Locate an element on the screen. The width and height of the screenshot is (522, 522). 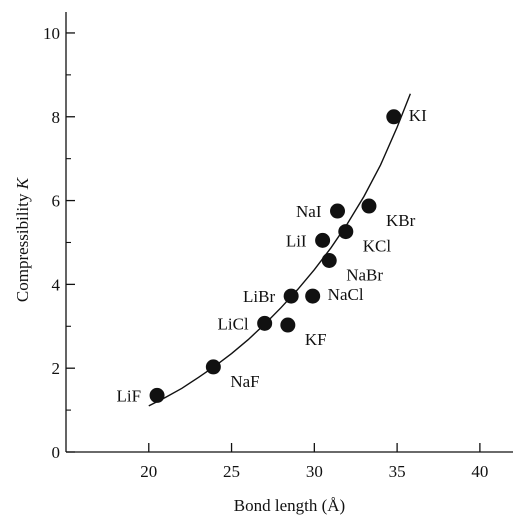
point-label: NaBr is located at coordinates (364, 274).